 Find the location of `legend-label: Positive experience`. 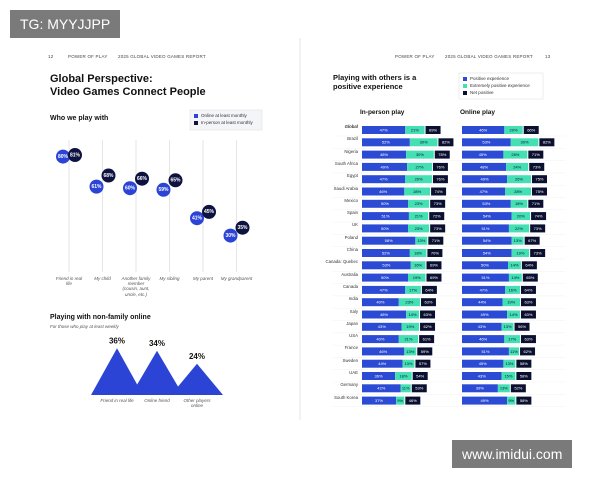

legend-label: Positive experience is located at coordinates (490, 78).